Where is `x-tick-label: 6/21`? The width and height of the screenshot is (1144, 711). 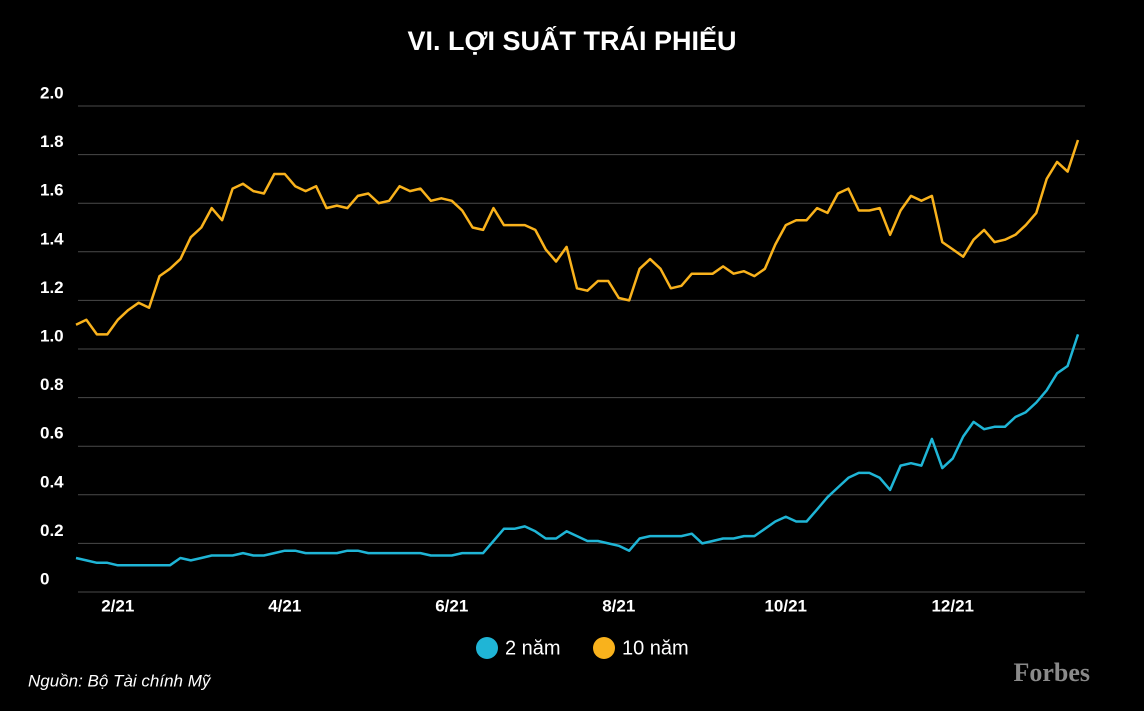 x-tick-label: 6/21 is located at coordinates (451, 605).